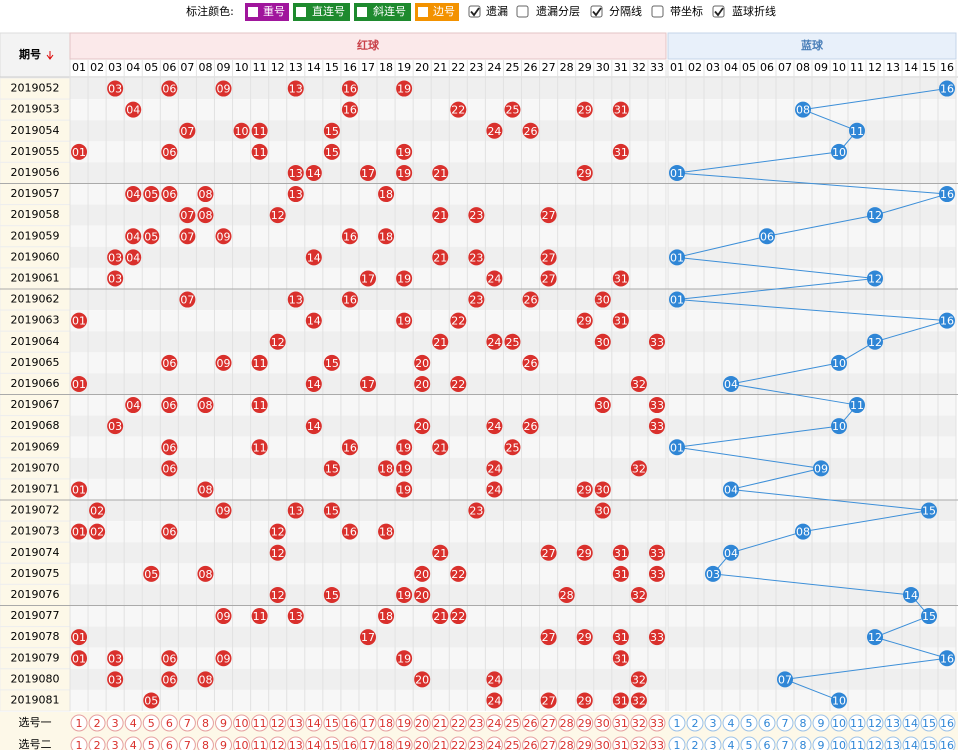 The height and width of the screenshot is (754, 960). Describe the element at coordinates (621, 278) in the screenshot. I see `red-ball-number: 31` at that location.